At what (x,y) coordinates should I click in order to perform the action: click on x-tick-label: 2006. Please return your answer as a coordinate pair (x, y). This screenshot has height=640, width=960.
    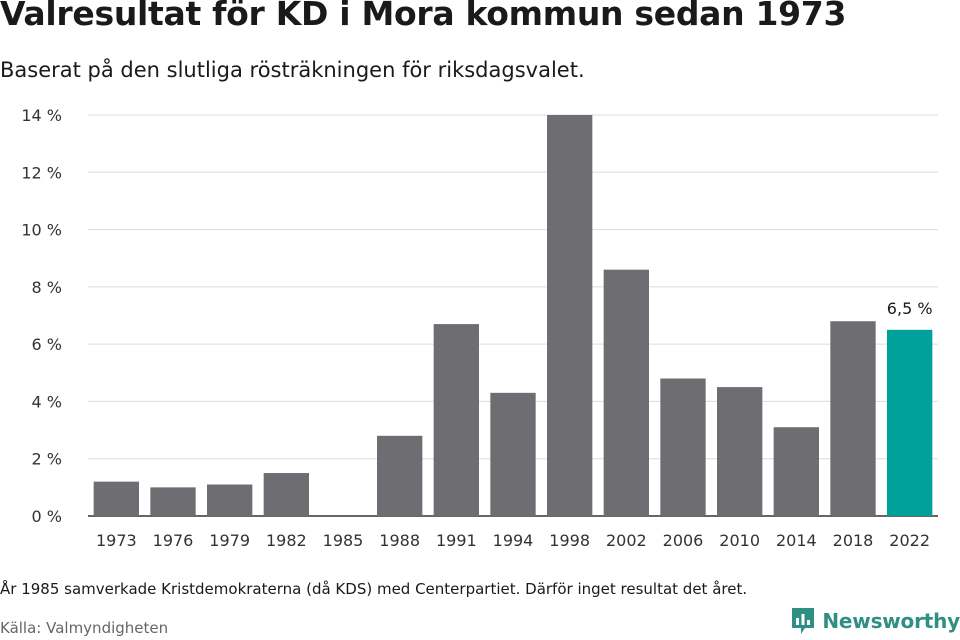
    Looking at the image, I should click on (683, 540).